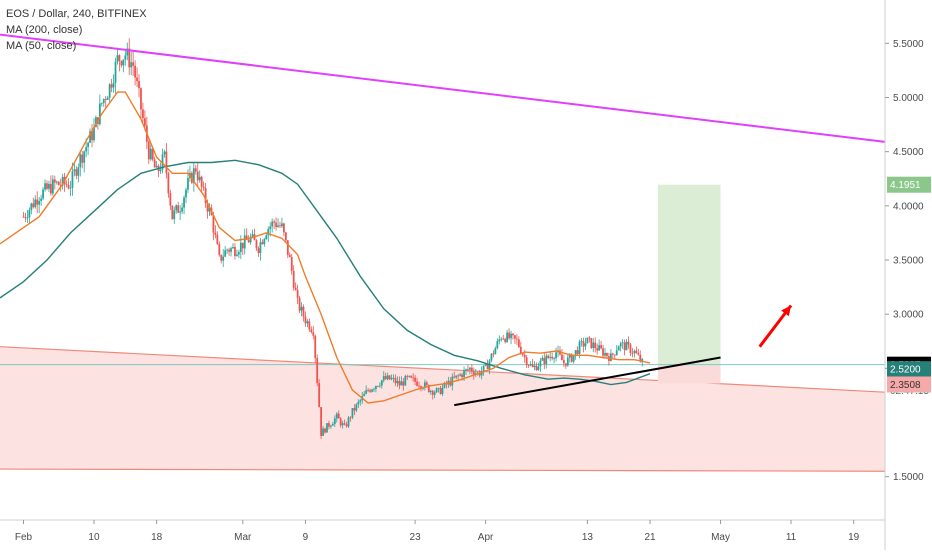 This screenshot has width=932, height=555. I want to click on black-trendline, so click(587, 381).